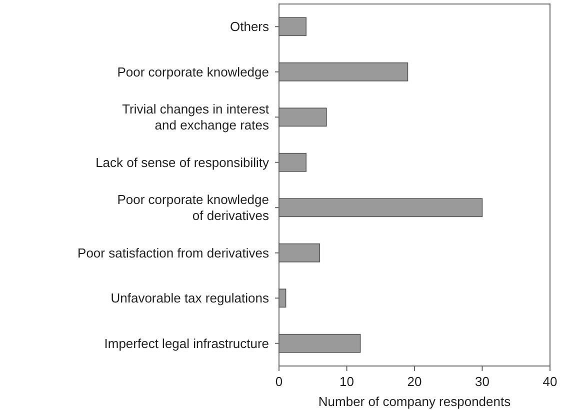  I want to click on y-tick-label: Poor corporate knowledge of derivatives, so click(193, 208).